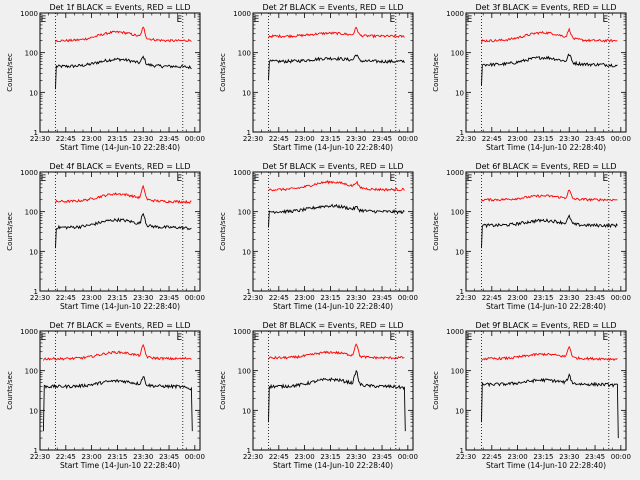 The image size is (640, 480). What do you see at coordinates (332, 7) in the screenshot?
I see `panel-title: Det 2f BLACK = Events, RED = LLD` at bounding box center [332, 7].